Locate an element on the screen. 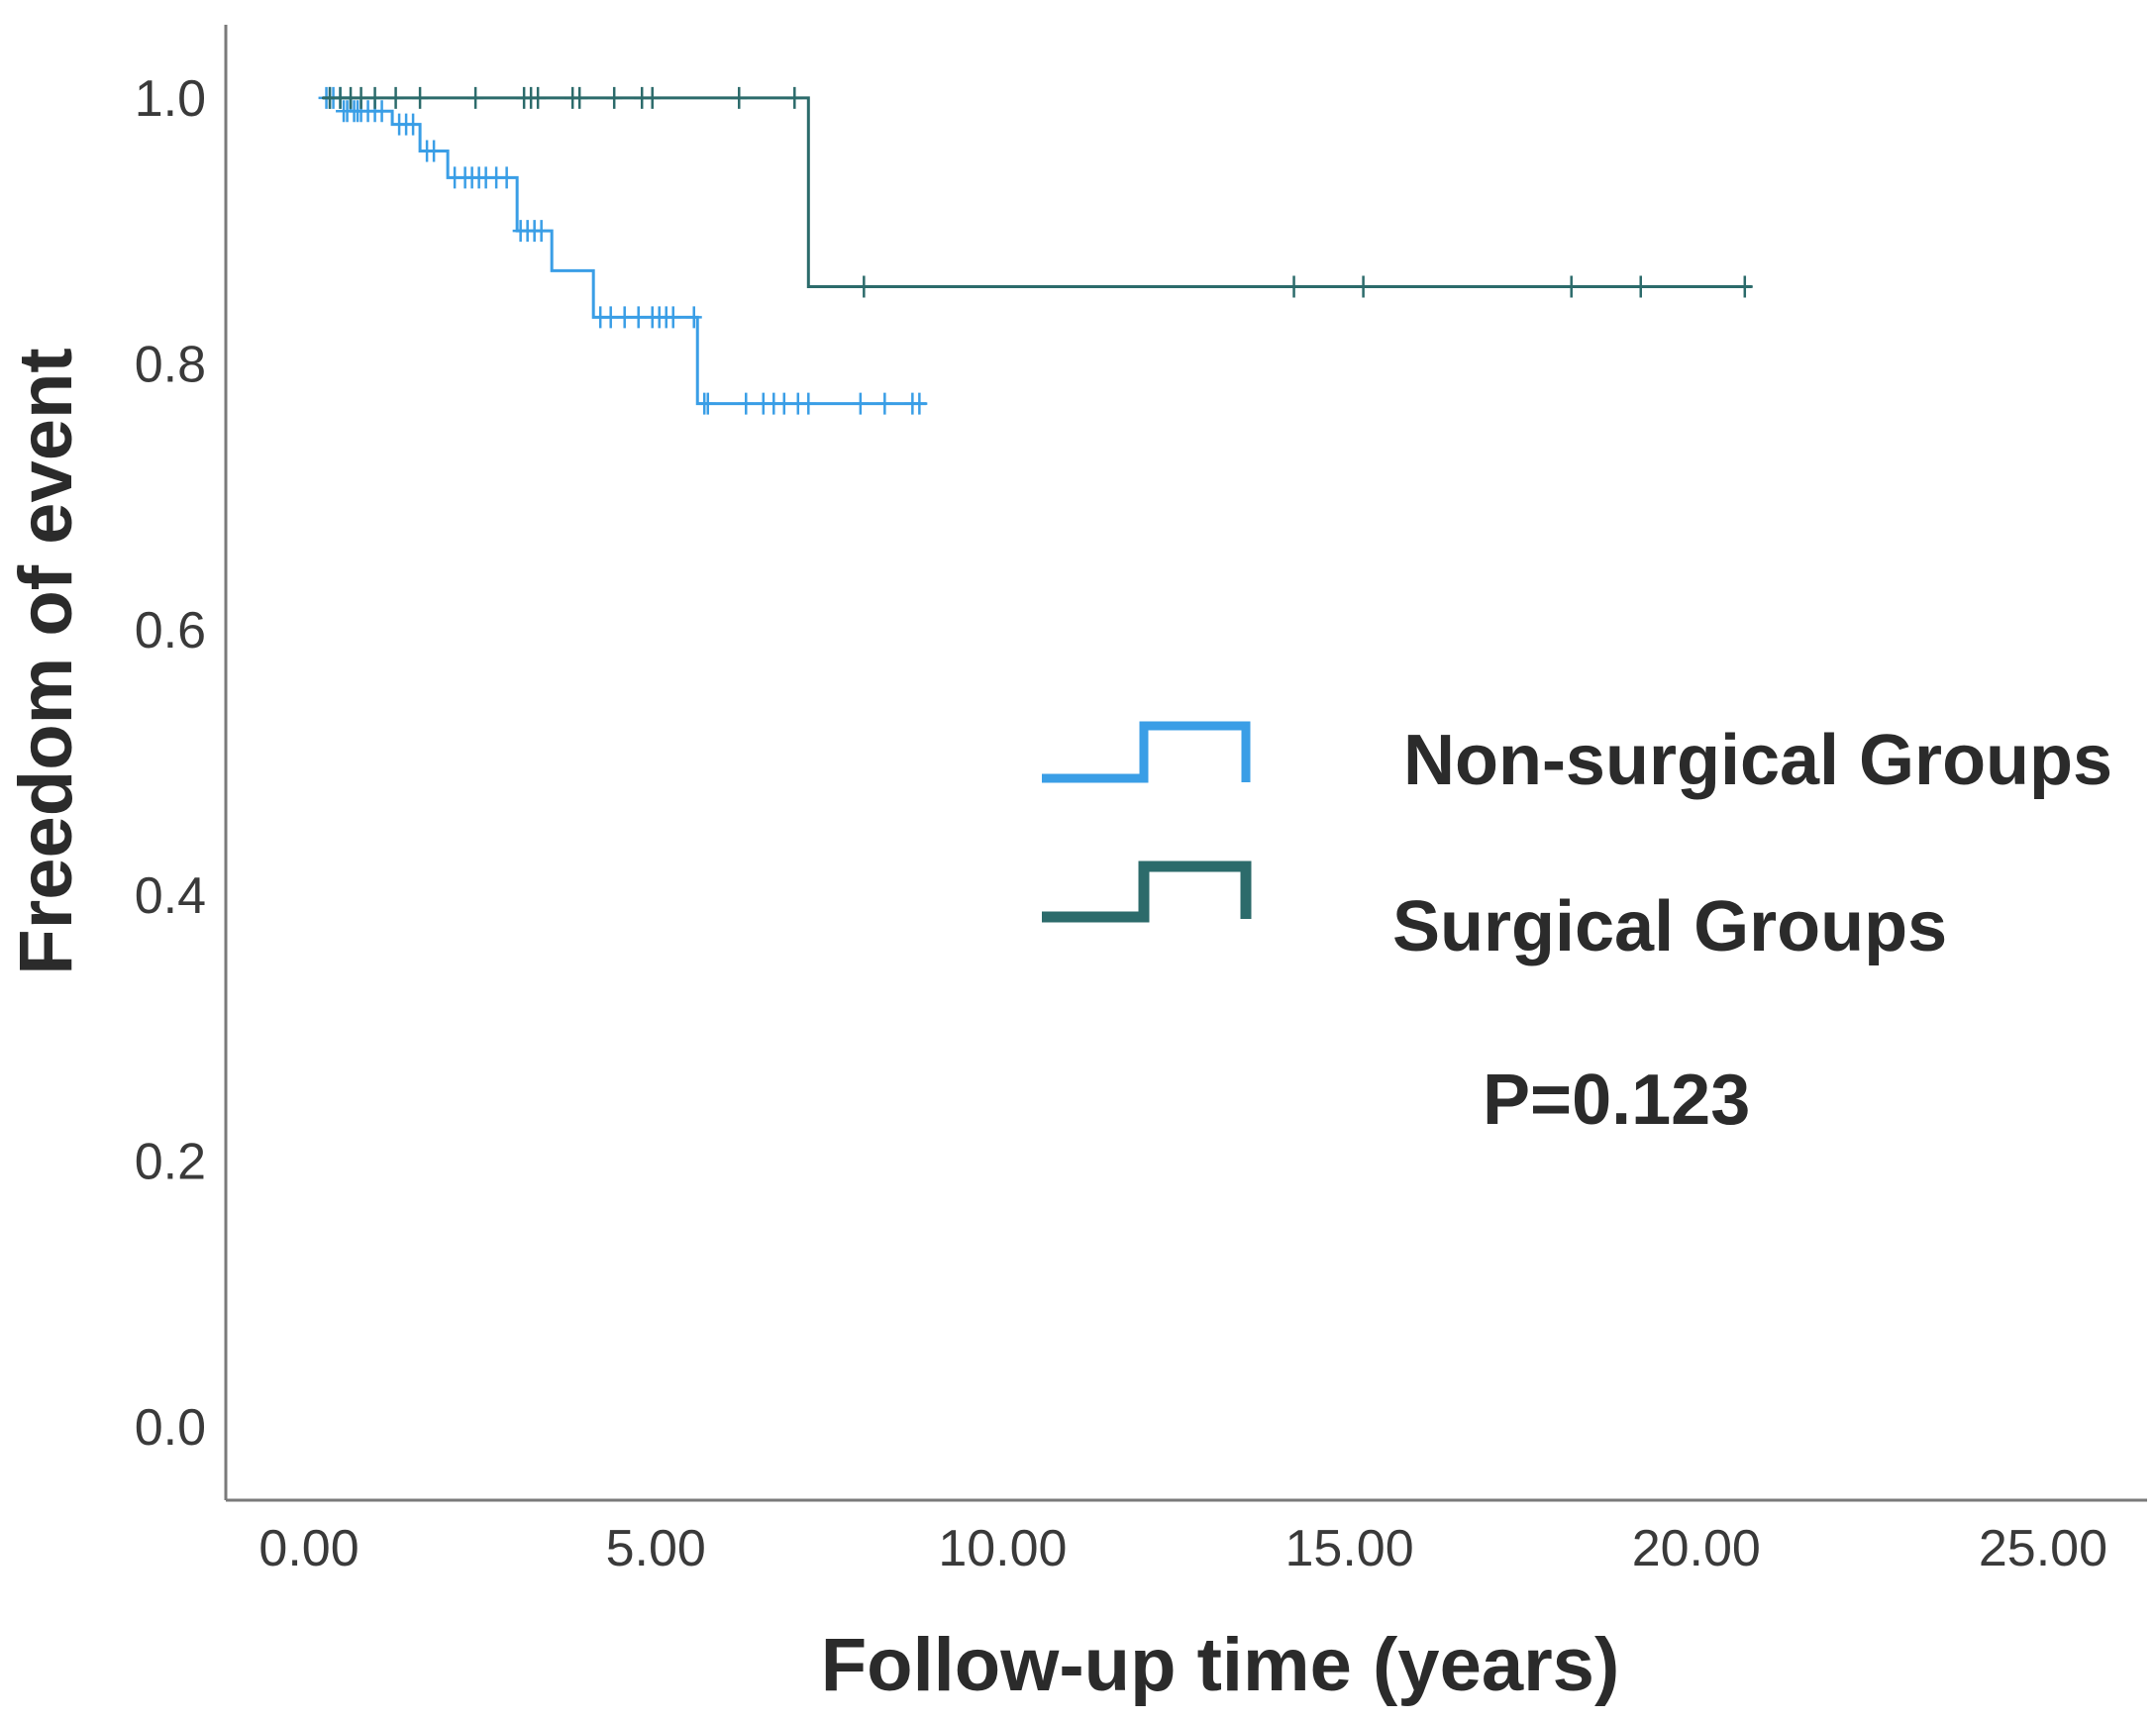 The image size is (2156, 1722). p-value-annotation: P=0.123 is located at coordinates (1617, 1100).